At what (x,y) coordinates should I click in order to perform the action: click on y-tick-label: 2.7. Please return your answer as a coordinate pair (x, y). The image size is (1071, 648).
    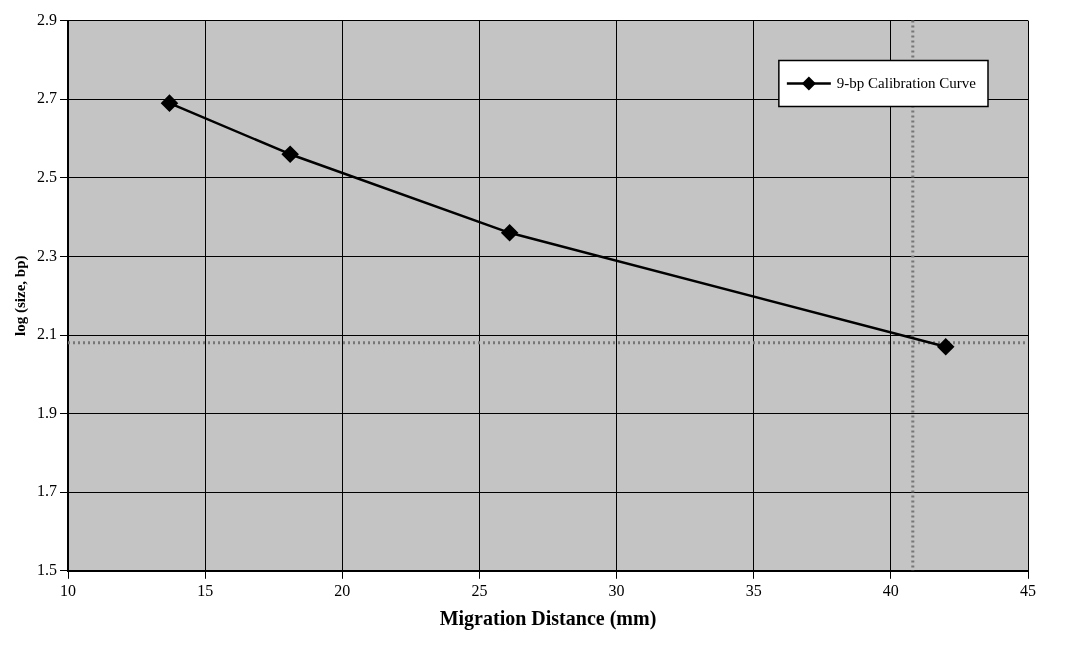
    Looking at the image, I should click on (47, 98).